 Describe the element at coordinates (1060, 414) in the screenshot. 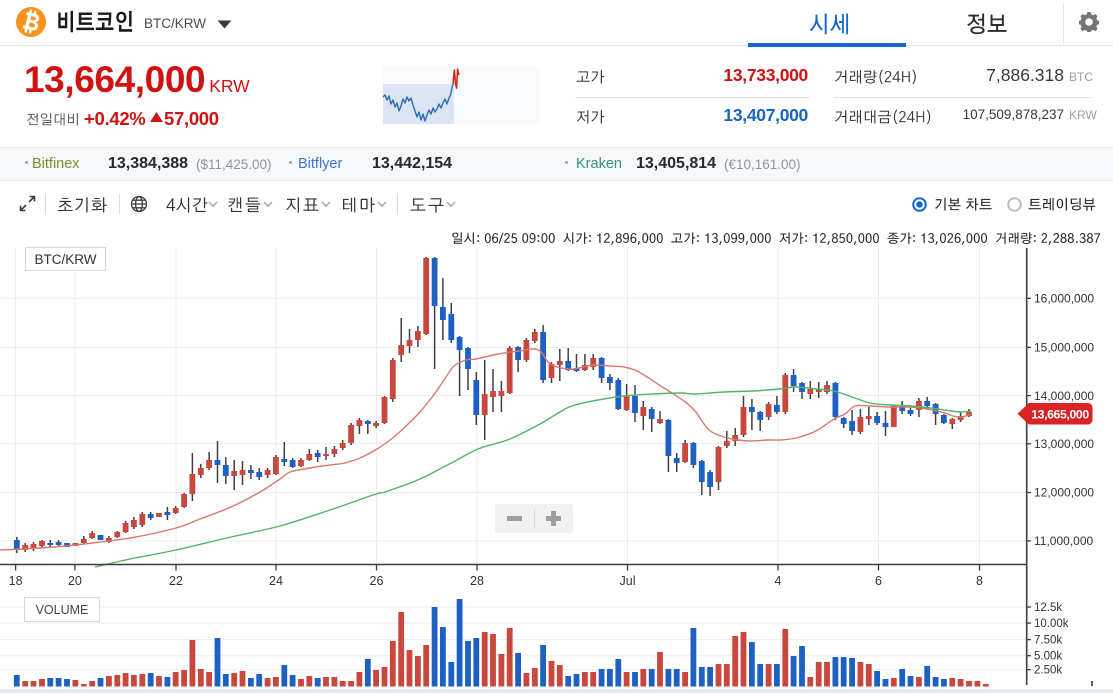

I see `svg-text: 13,665,000` at that location.